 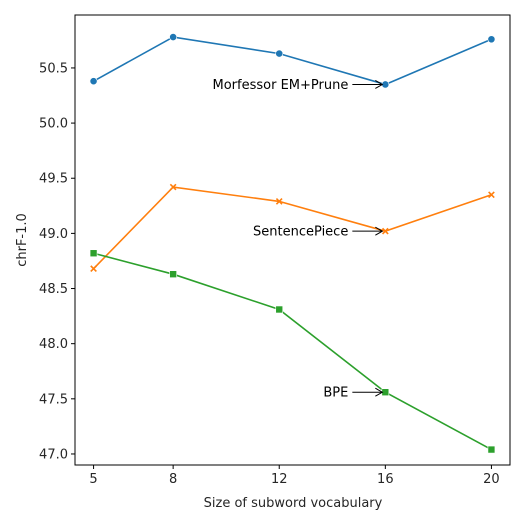 What do you see at coordinates (53, 179) in the screenshot?
I see `y-tick-label: 49.5` at bounding box center [53, 179].